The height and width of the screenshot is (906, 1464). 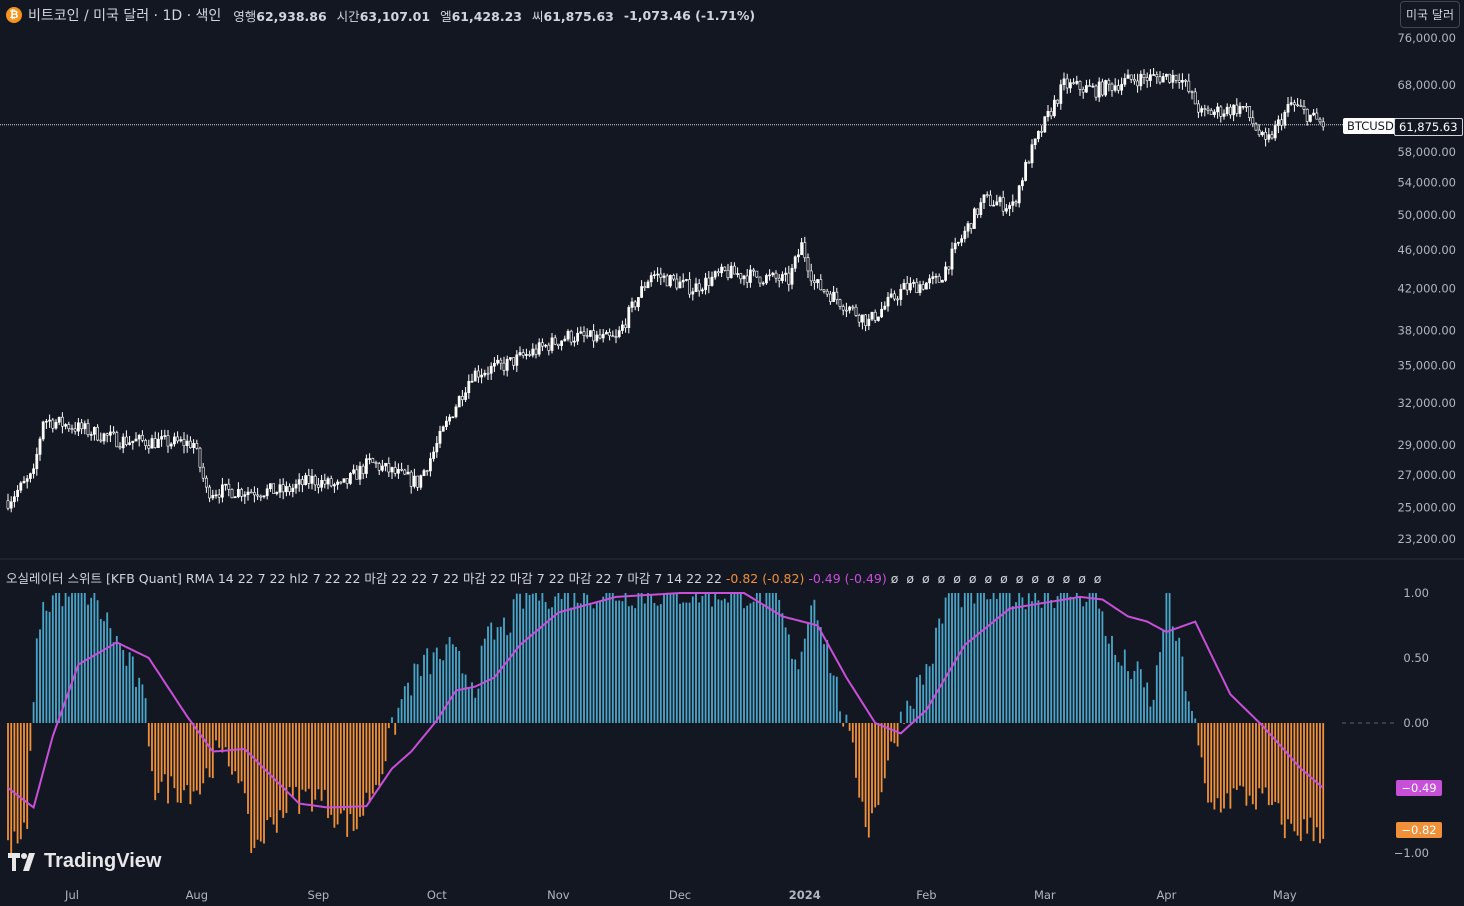 What do you see at coordinates (84, 861) in the screenshot?
I see `tradingview-logo: TradingView` at bounding box center [84, 861].